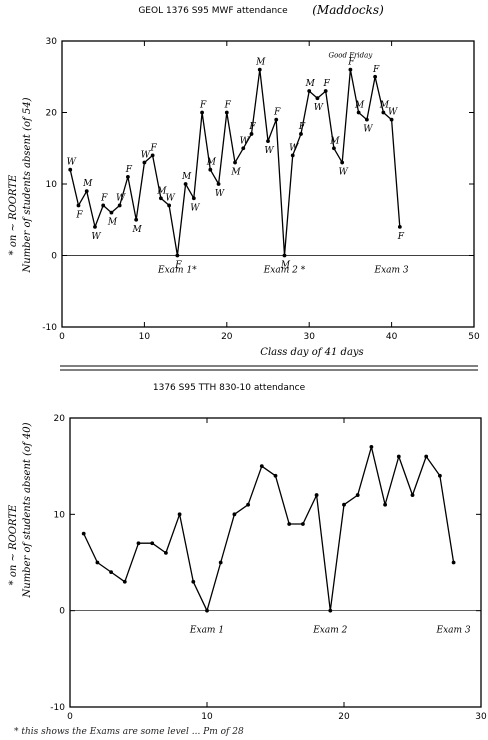  Describe the element at coordinates (213, 11) in the screenshot. I see `chart1-title: GEOL 1376 S95 MWF attendance` at that location.